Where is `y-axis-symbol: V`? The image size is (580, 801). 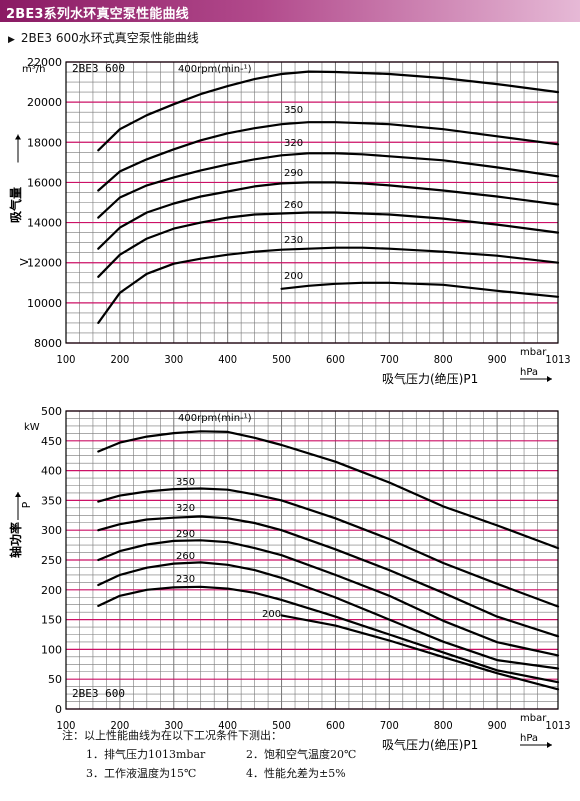 y-axis-symbol: V is located at coordinates (24, 262).